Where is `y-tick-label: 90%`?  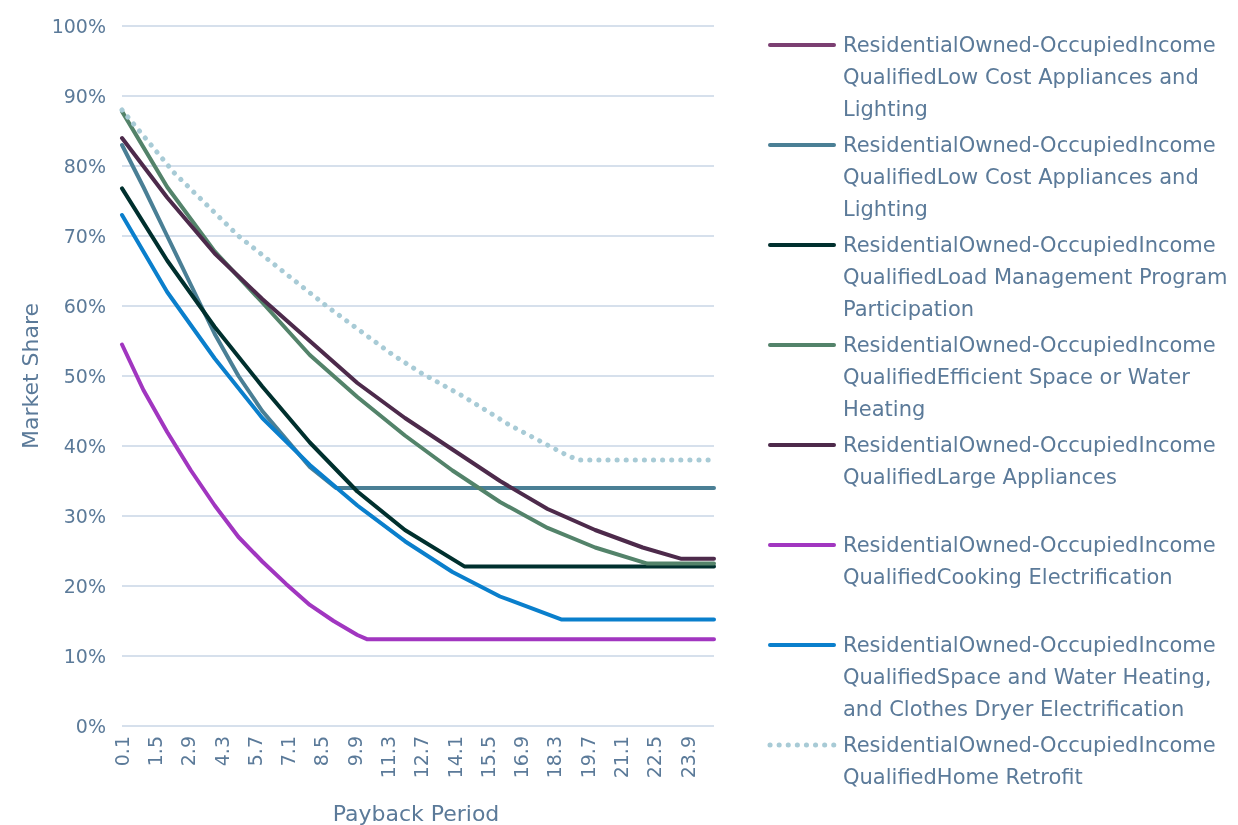 y-tick-label: 90% is located at coordinates (84, 95).